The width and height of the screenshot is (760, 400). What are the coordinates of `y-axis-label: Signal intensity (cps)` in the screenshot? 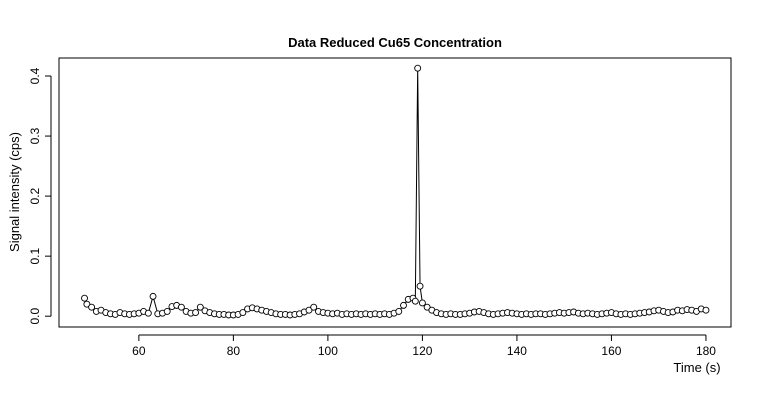 It's located at (14, 192).